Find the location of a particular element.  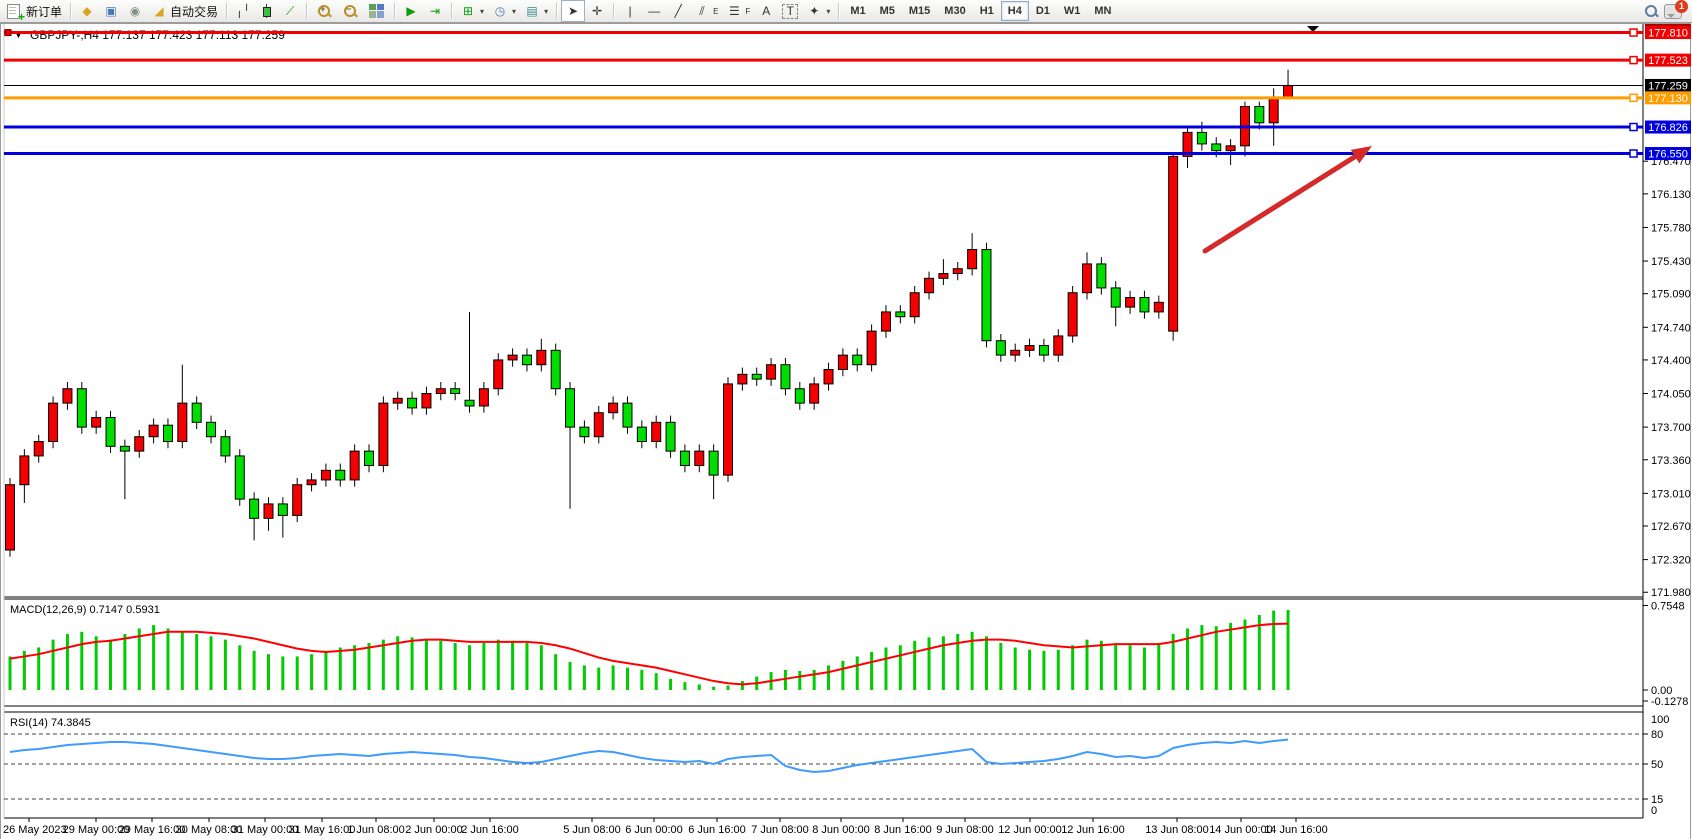

equidistant-channel-button: ⫽ E is located at coordinates (706, 11).